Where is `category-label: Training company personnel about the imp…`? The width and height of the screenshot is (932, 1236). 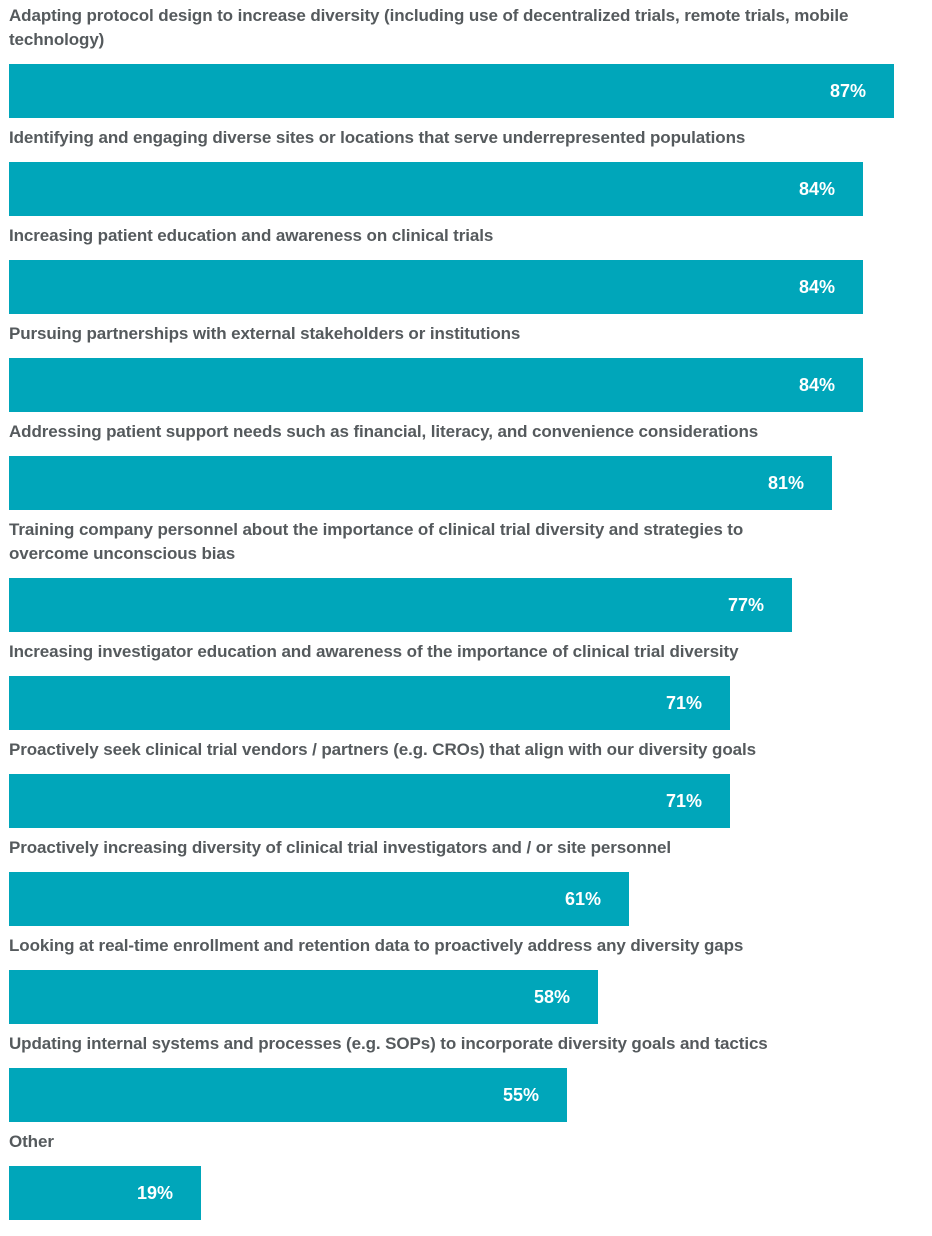
category-label: Training company personnel about the imp… is located at coordinates (376, 541).